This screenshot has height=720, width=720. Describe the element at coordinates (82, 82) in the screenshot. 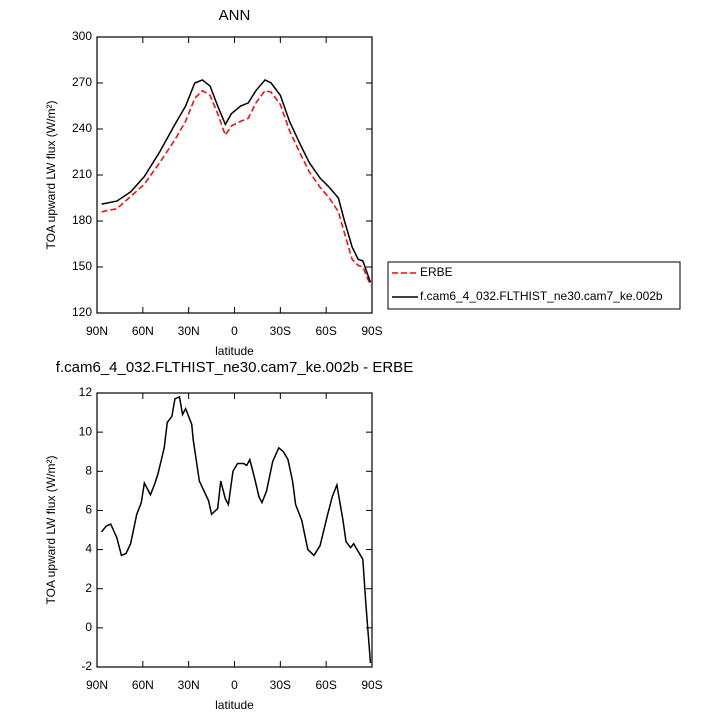

I see `y-tick-label: 270` at that location.